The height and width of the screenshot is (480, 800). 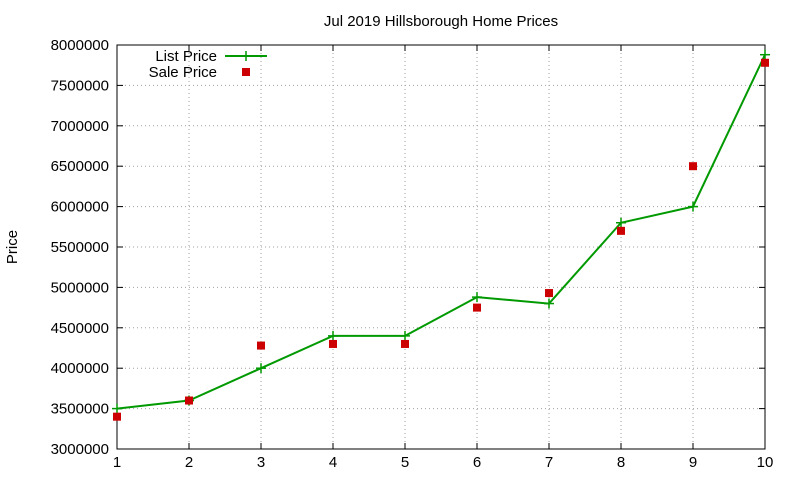 What do you see at coordinates (80, 449) in the screenshot?
I see `y-tick-label: 3000000` at bounding box center [80, 449].